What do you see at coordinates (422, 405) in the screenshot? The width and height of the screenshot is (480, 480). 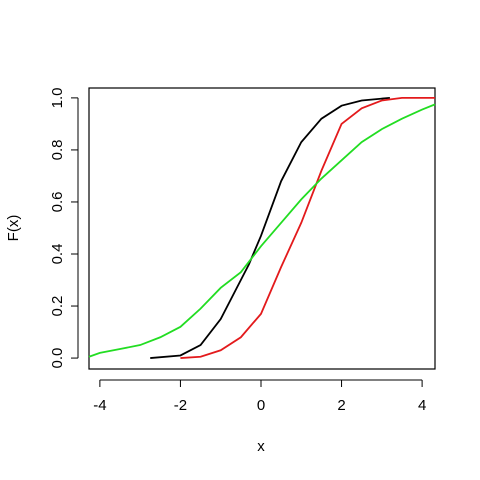 I see `x-tick-label: 4` at bounding box center [422, 405].